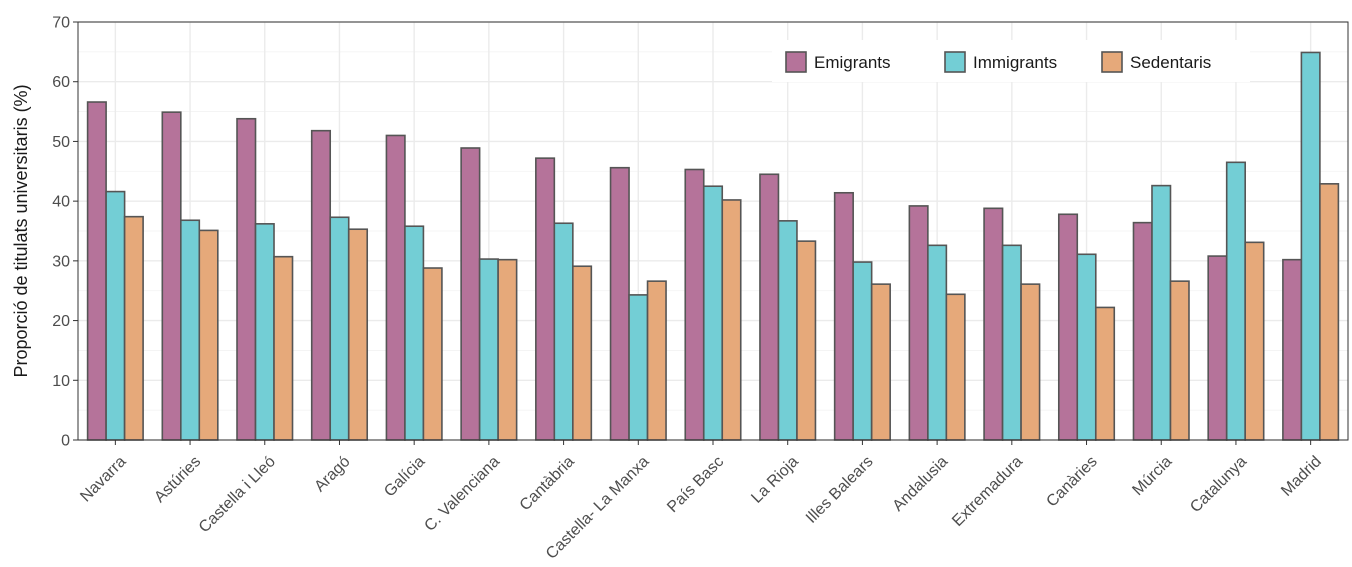  I want to click on y-tick-label: 30, so click(61, 261).